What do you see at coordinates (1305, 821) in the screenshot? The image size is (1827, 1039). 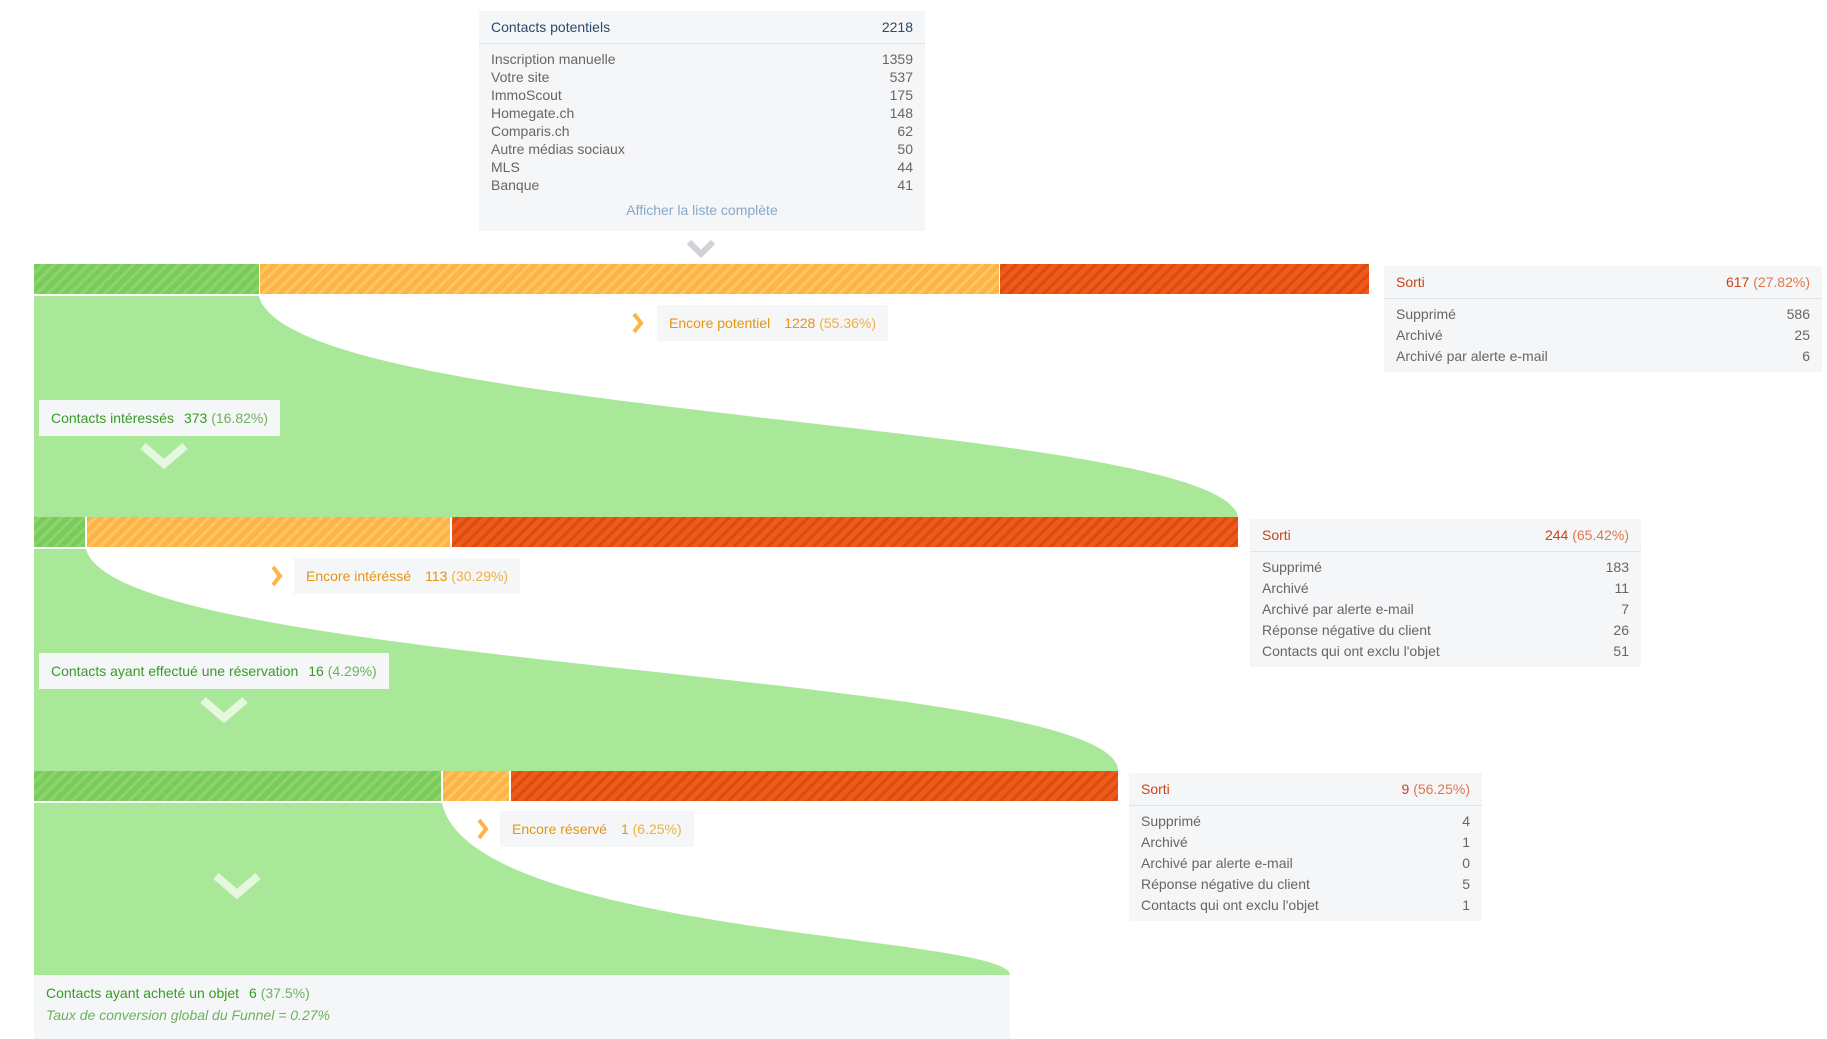 I see `list-item: Supprimé 4` at bounding box center [1305, 821].